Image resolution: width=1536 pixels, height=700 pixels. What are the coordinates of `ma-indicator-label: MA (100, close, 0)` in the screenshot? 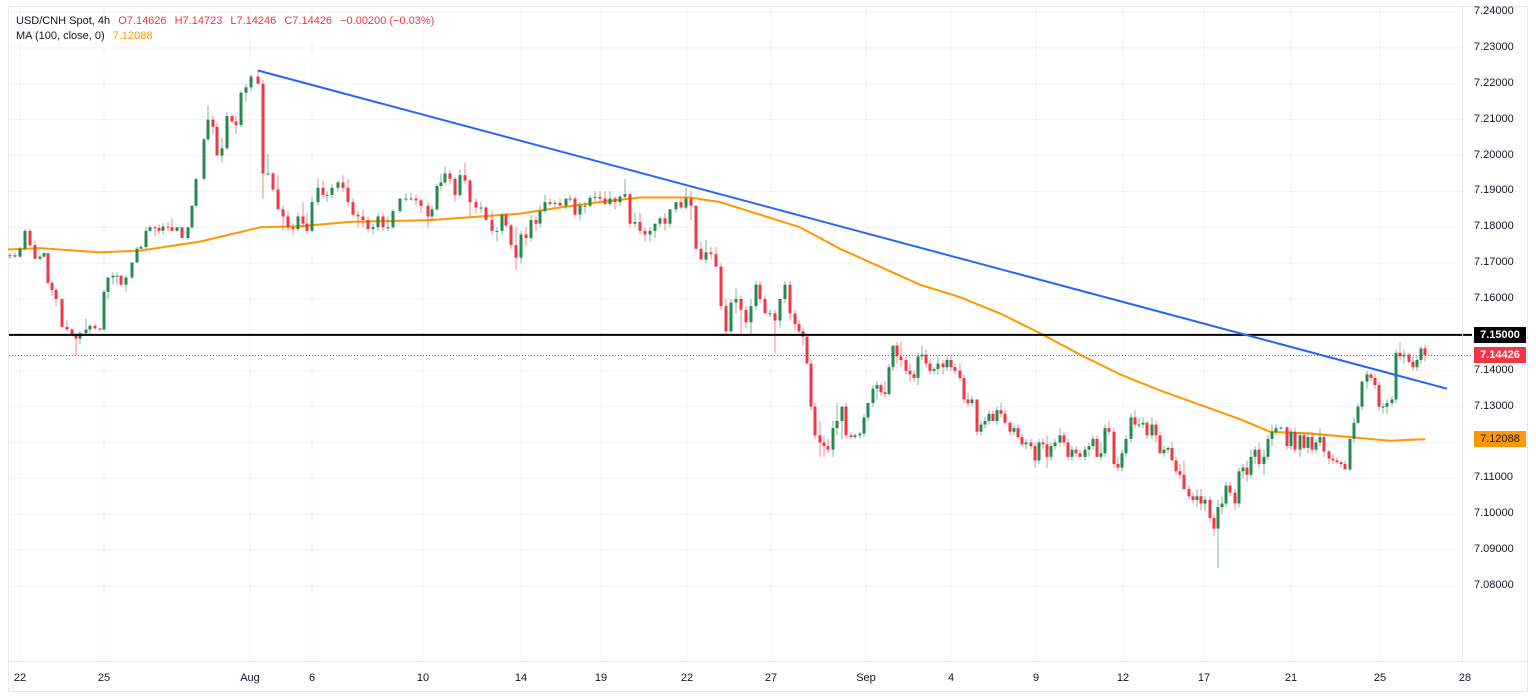 It's located at (60, 36).